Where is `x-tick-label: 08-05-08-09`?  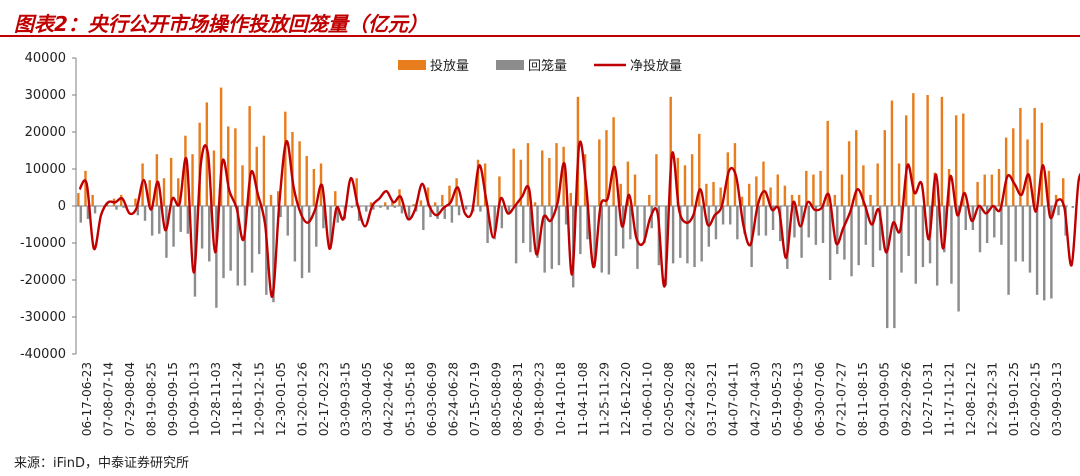 x-tick-label: 08-05-08-09 is located at coordinates (497, 399).